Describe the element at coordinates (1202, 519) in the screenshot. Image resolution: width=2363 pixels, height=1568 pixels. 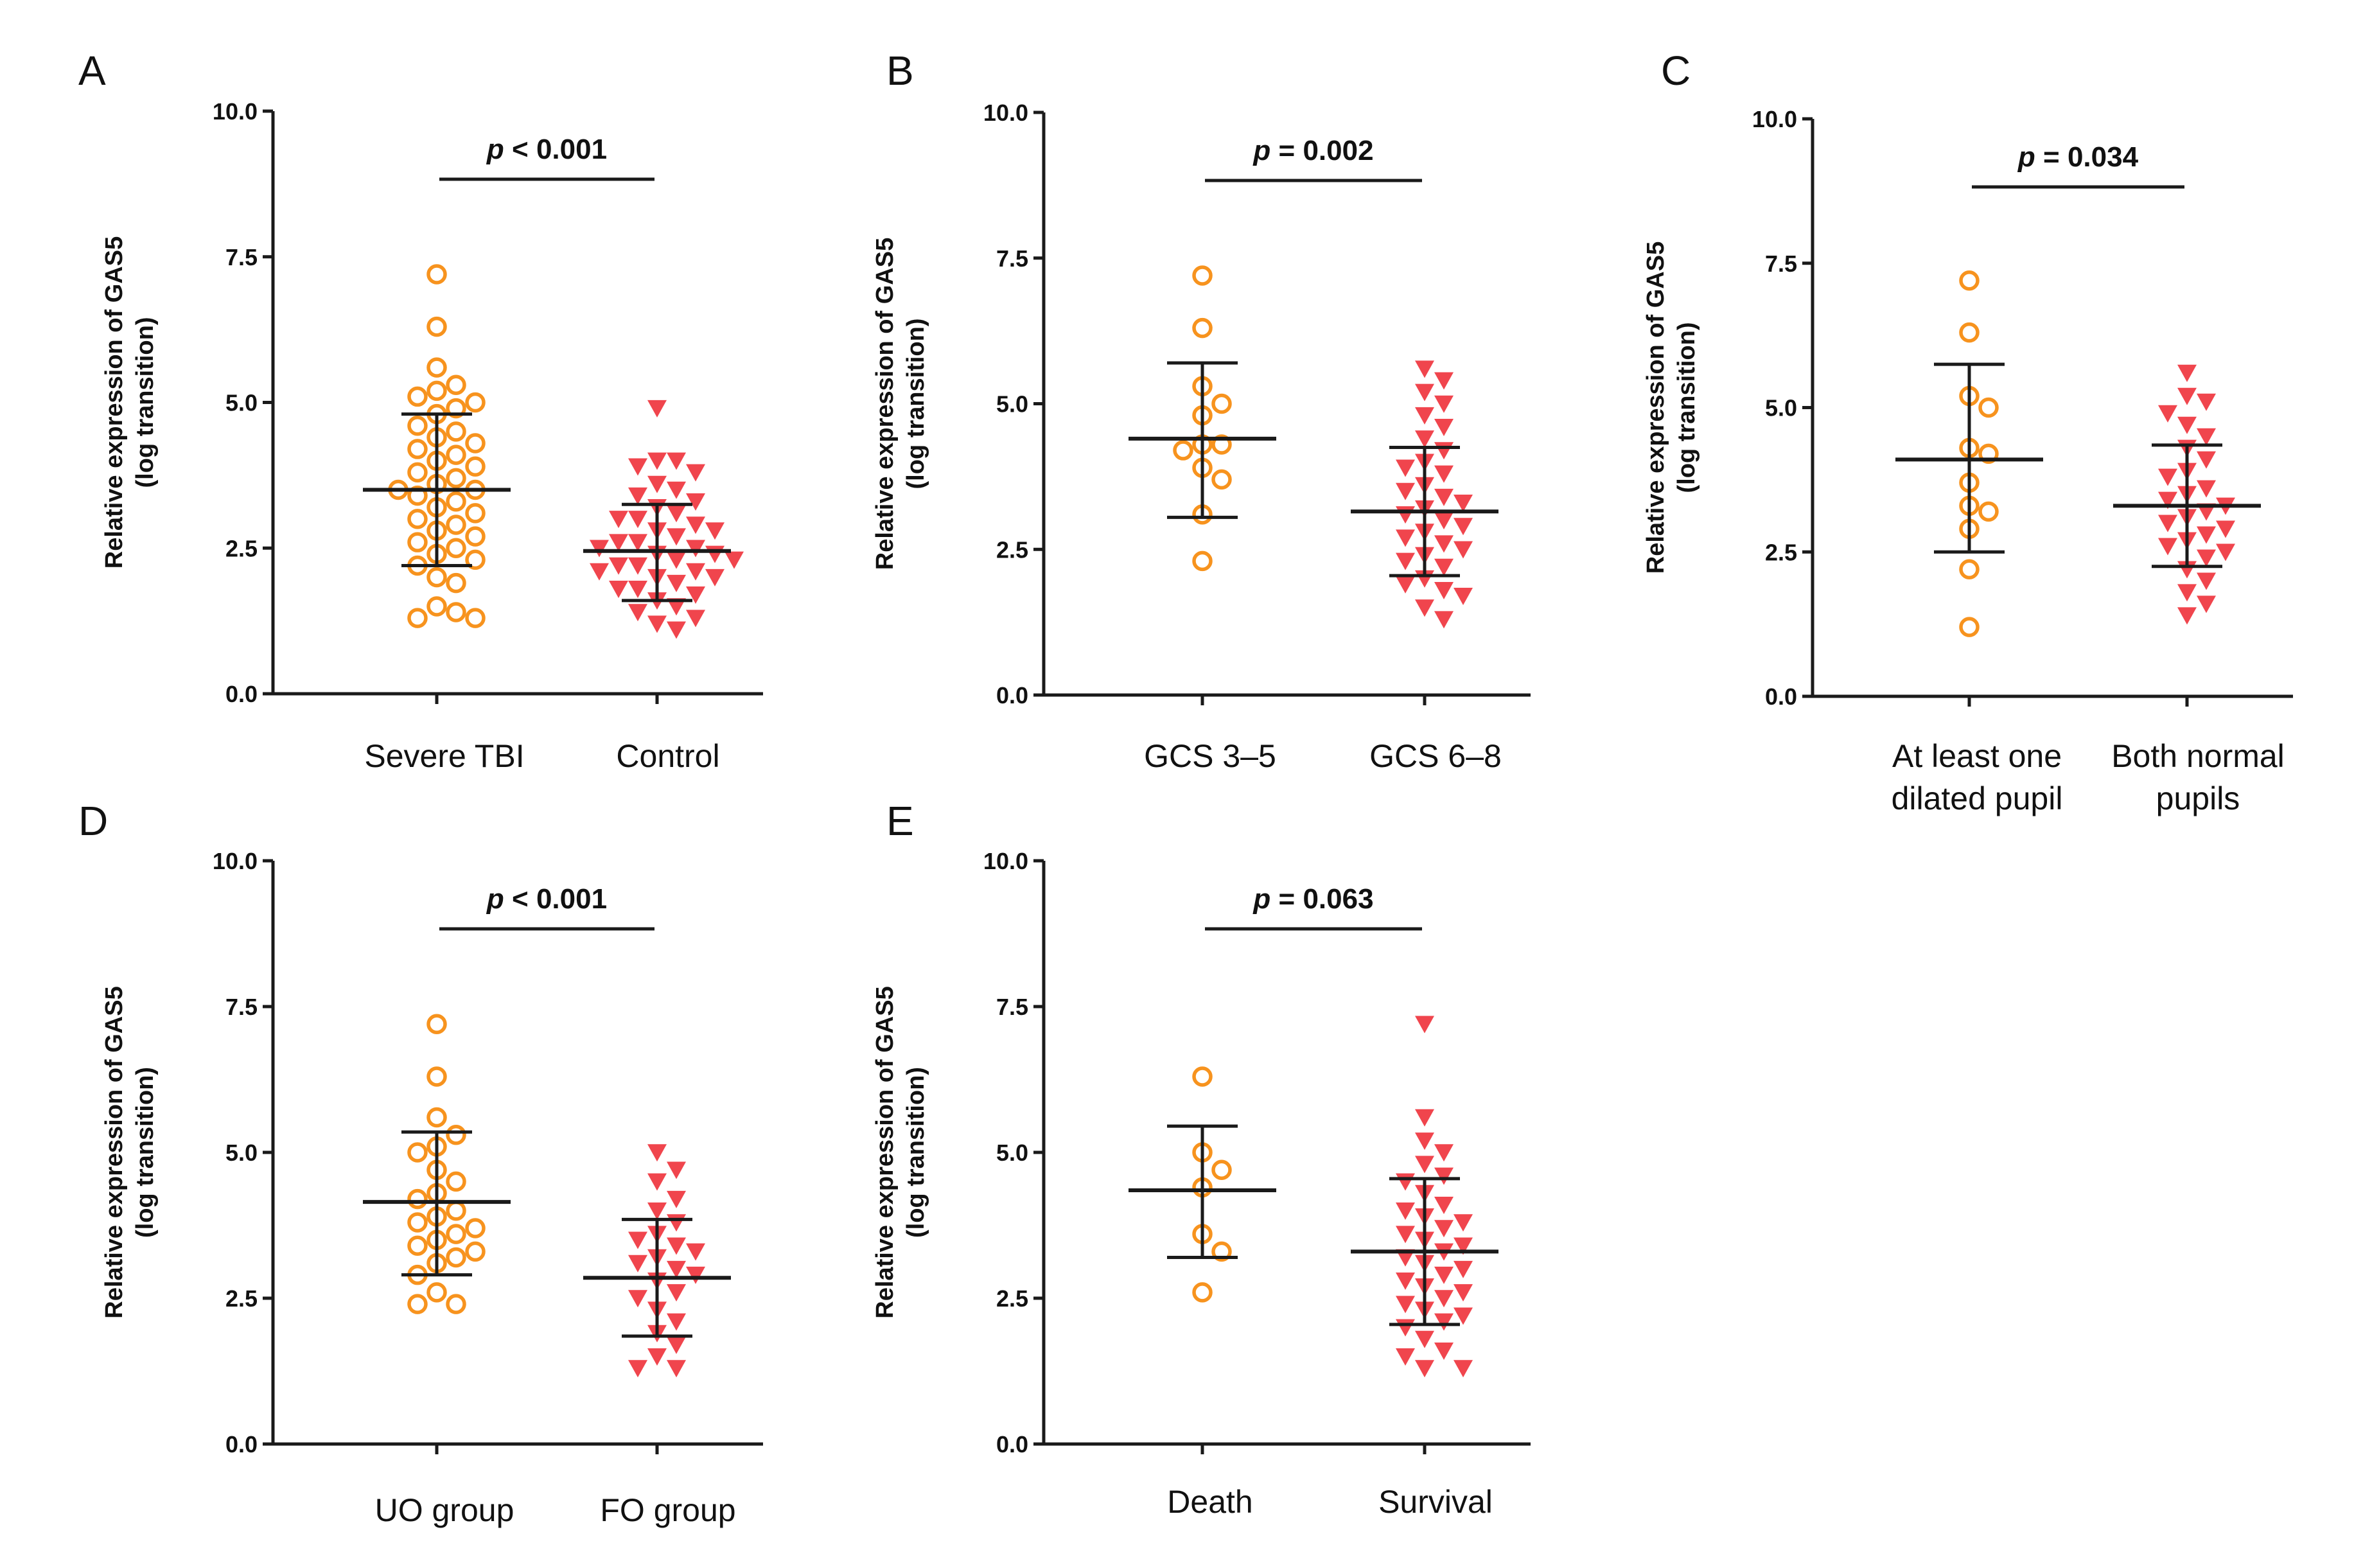
I see `group-1: GCS 3–5` at that location.